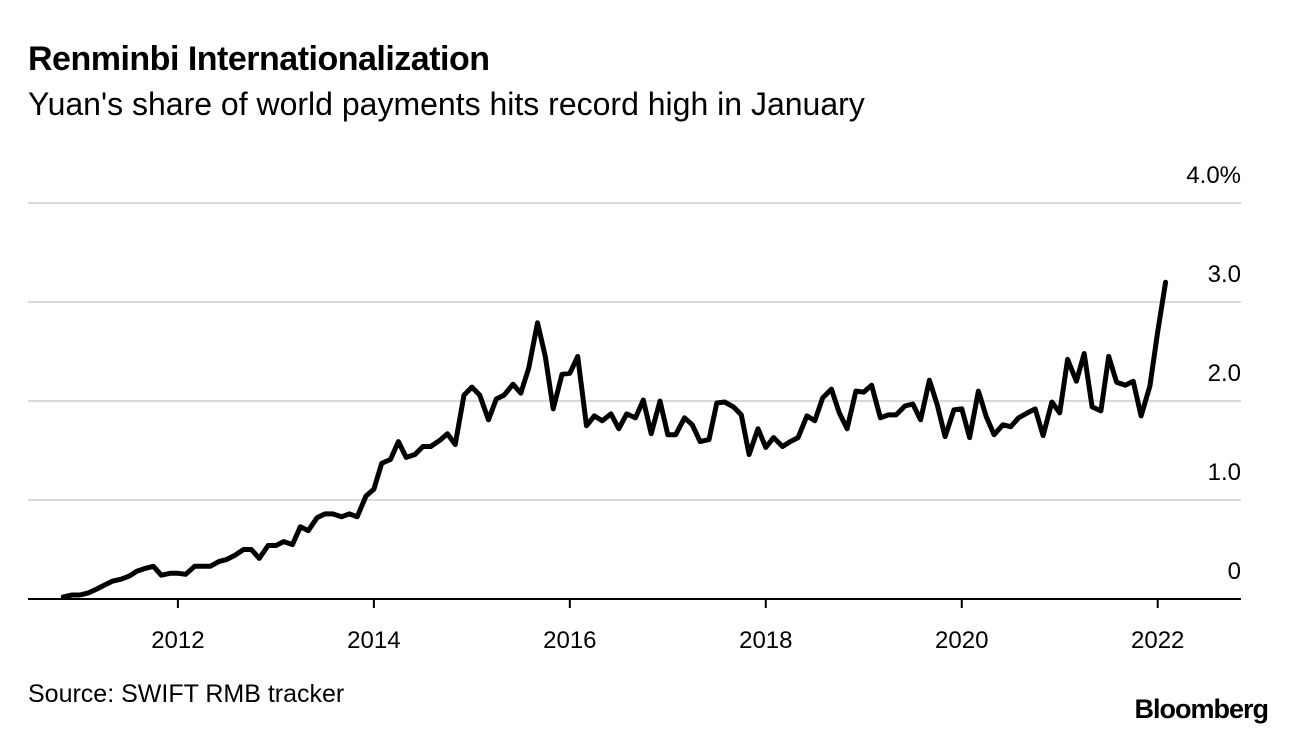  What do you see at coordinates (1224, 274) in the screenshot?
I see `y-tick-label: 3.0` at bounding box center [1224, 274].